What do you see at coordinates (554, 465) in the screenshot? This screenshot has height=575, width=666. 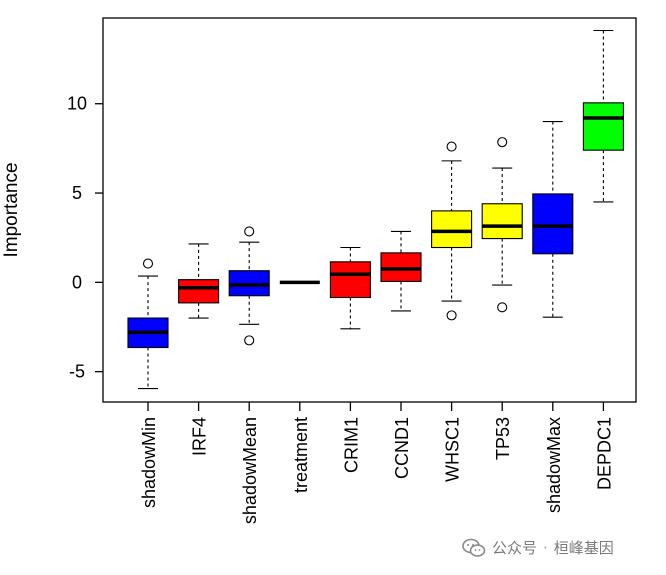 I see `x-tick-label: shadowMax` at bounding box center [554, 465].